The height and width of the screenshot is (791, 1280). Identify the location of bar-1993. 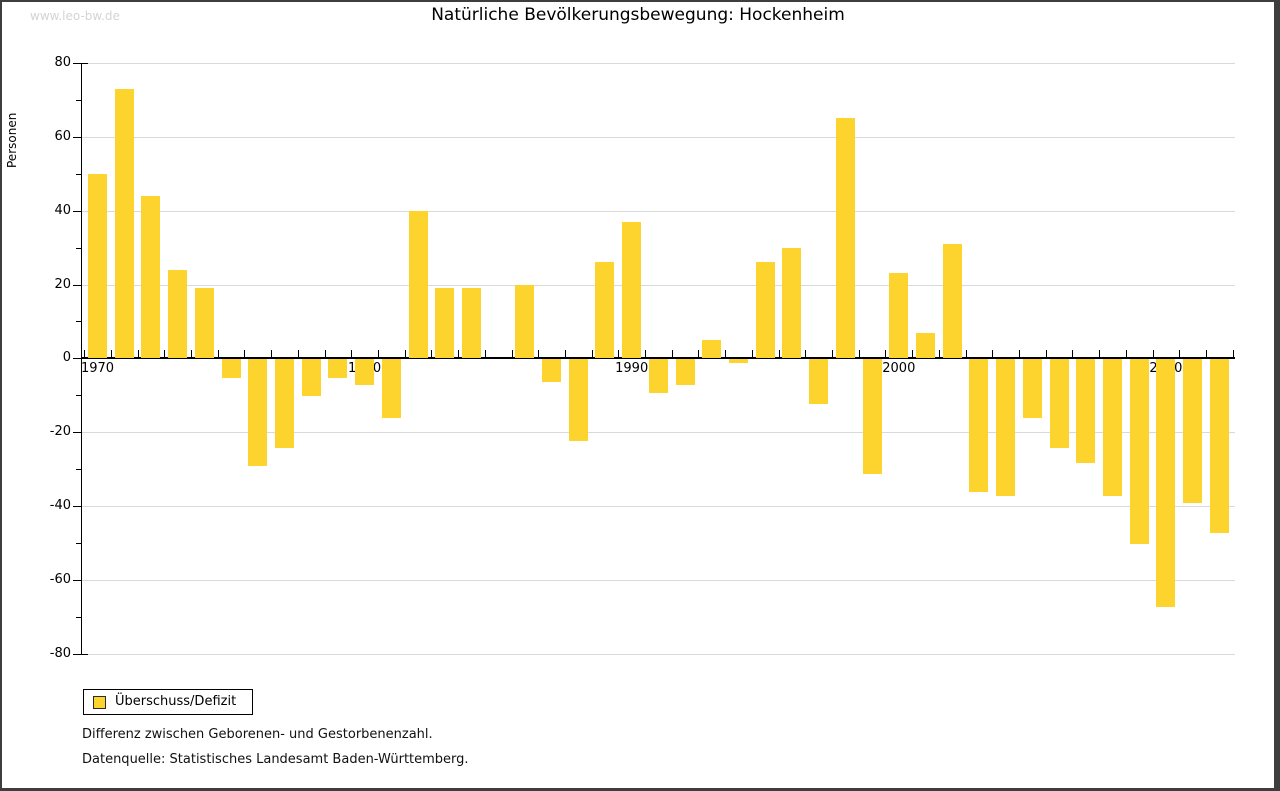
(712, 349).